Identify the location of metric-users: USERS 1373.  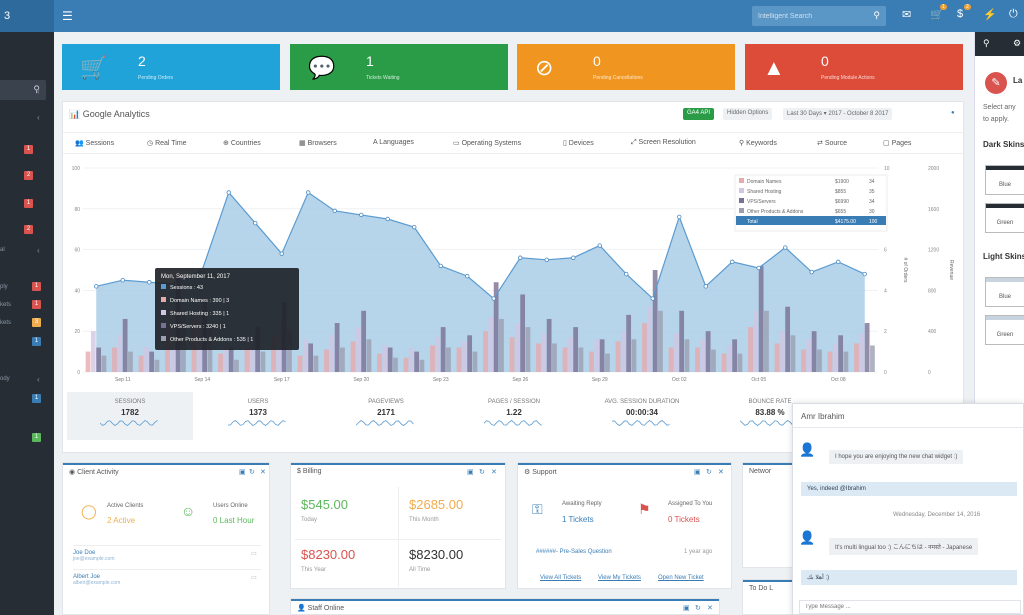
(258, 416).